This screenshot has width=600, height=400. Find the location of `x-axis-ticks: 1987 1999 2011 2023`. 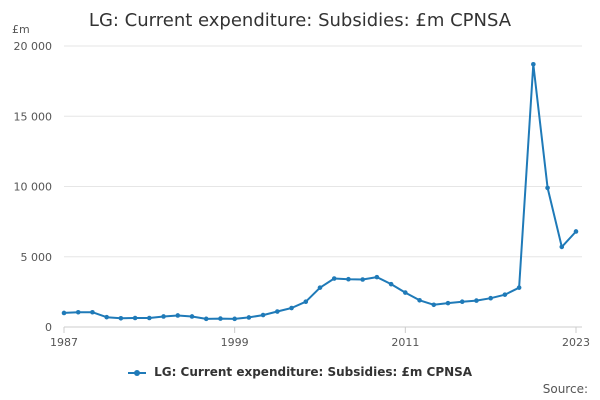

x-axis-ticks: 1987 1999 2011 2023 is located at coordinates (320, 338).